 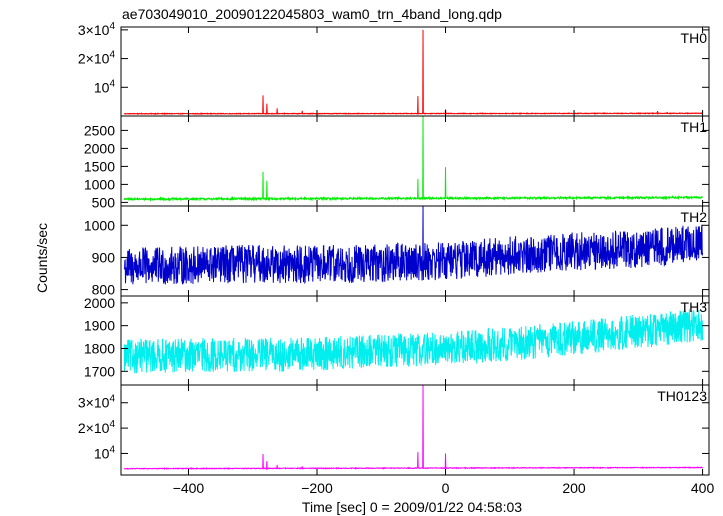 What do you see at coordinates (682, 396) in the screenshot?
I see `panel-label: TH0123` at bounding box center [682, 396].